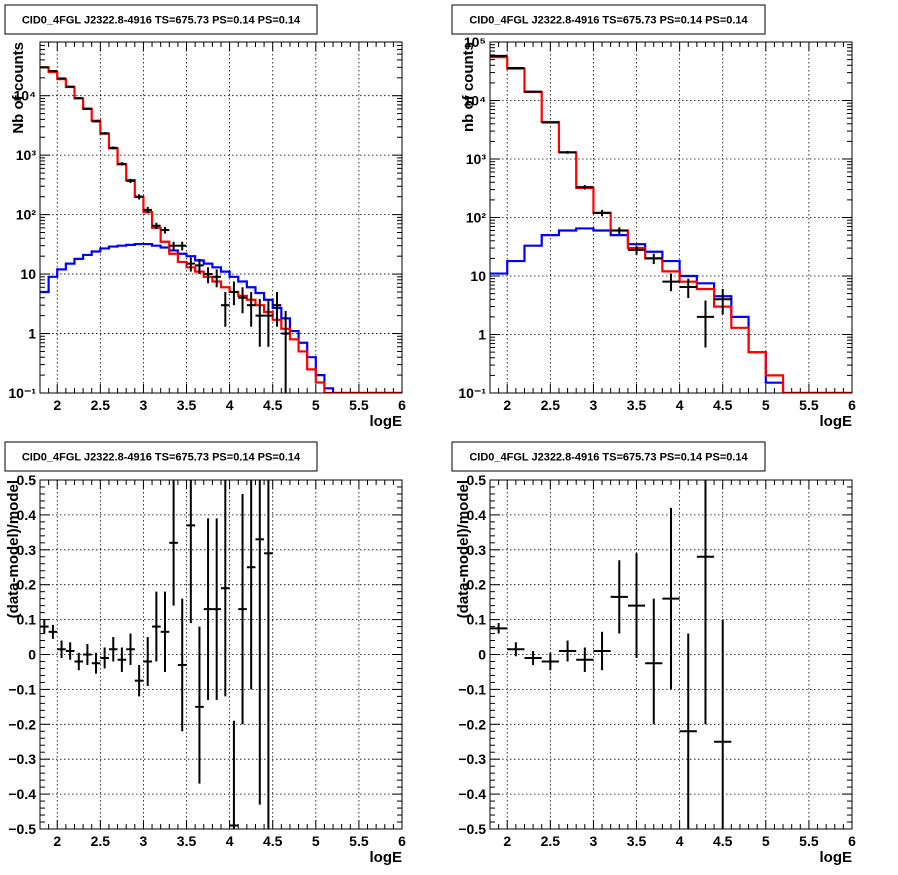  Describe the element at coordinates (472, 794) in the screenshot. I see `y-tick-label: −0.4` at that location.